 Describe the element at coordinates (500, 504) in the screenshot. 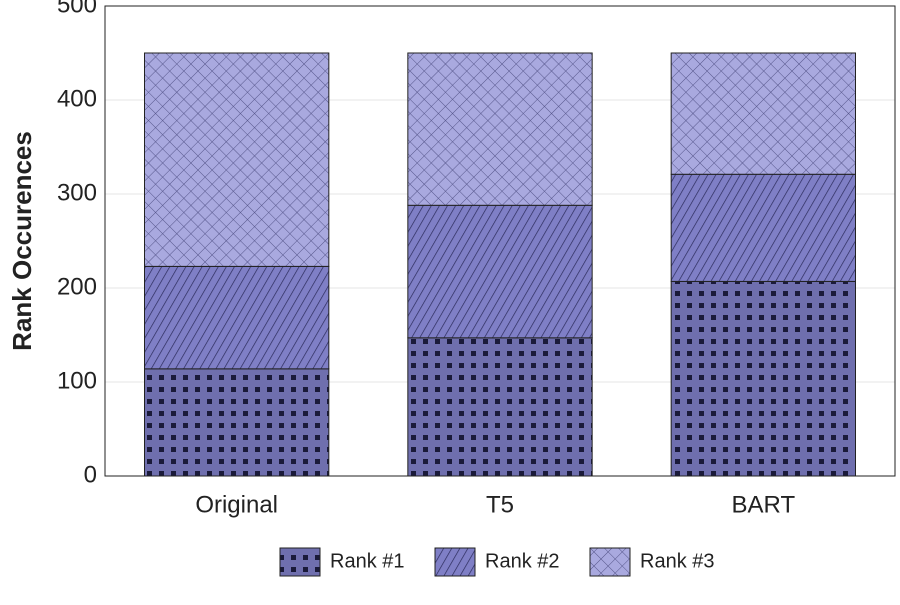

I see `x-tick-label: T5` at that location.